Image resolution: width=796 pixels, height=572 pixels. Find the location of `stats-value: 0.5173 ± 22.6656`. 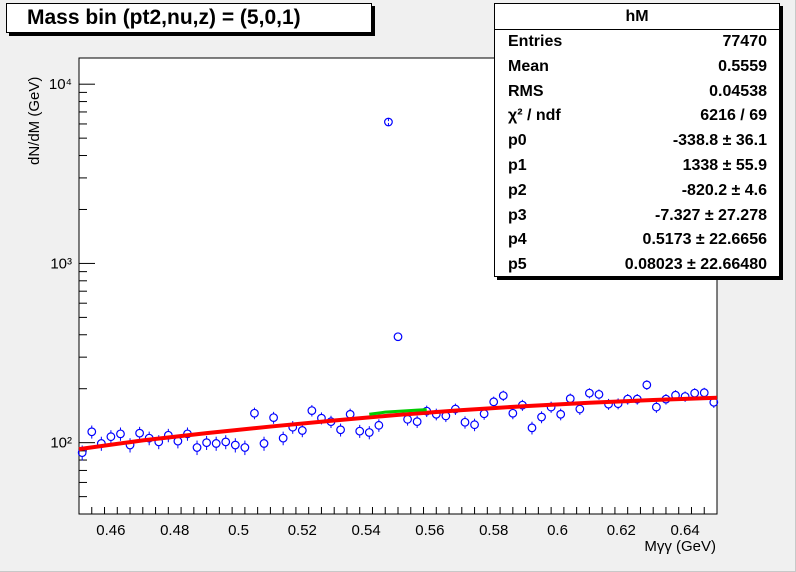

stats-value: 0.5173 ± 22.6656 is located at coordinates (704, 240).